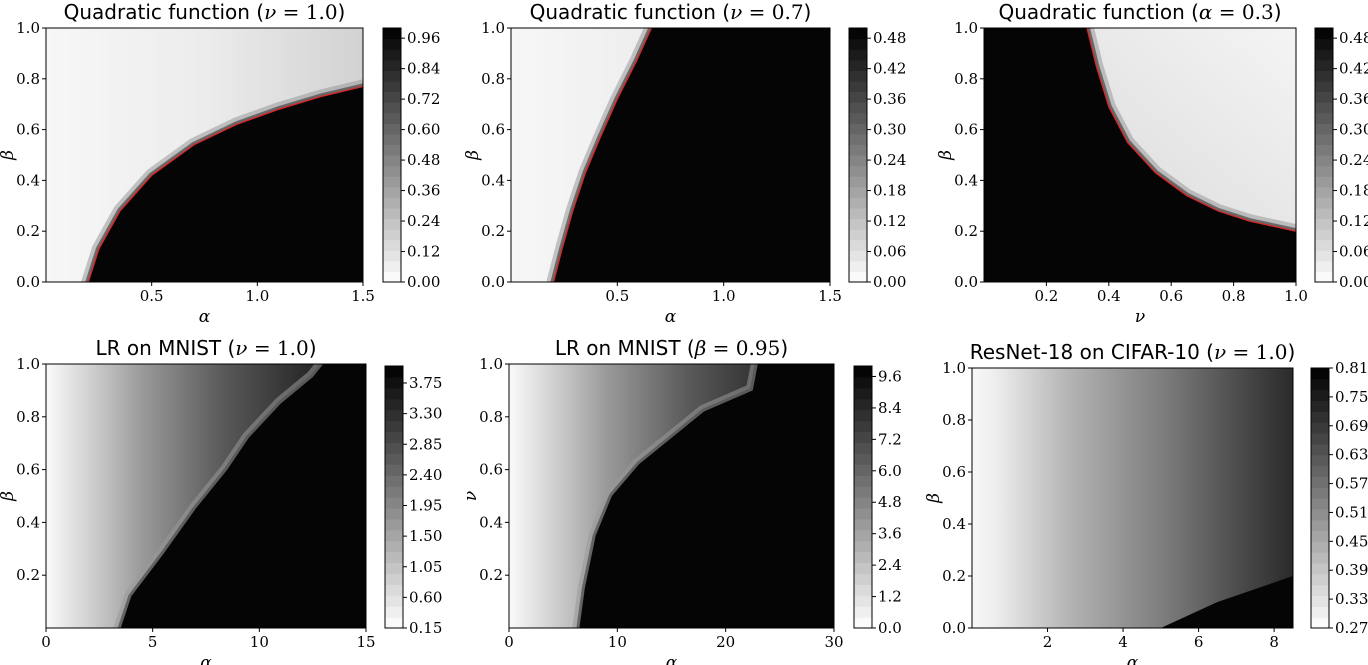 This screenshot has width=1368, height=665. Describe the element at coordinates (493, 180) in the screenshot. I see `y-tick-label: 0.4` at that location.